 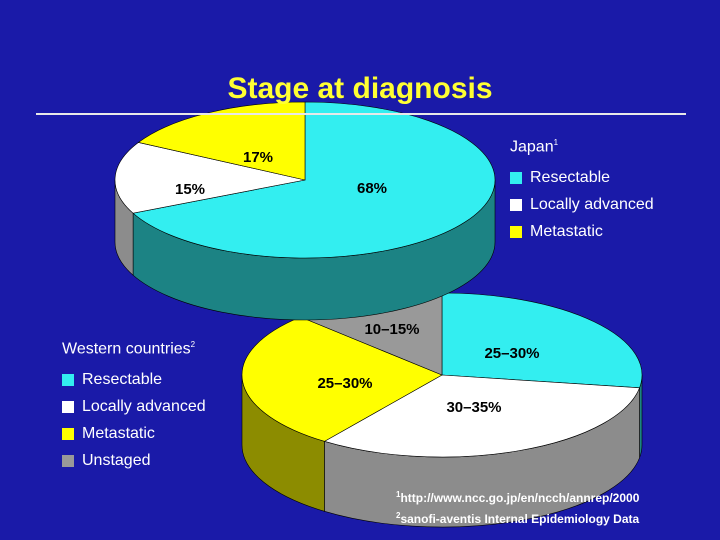 I want to click on footnote-text: http://www.ncc.go.jp/en/ncch/annrep/2000, so click(x=520, y=498).